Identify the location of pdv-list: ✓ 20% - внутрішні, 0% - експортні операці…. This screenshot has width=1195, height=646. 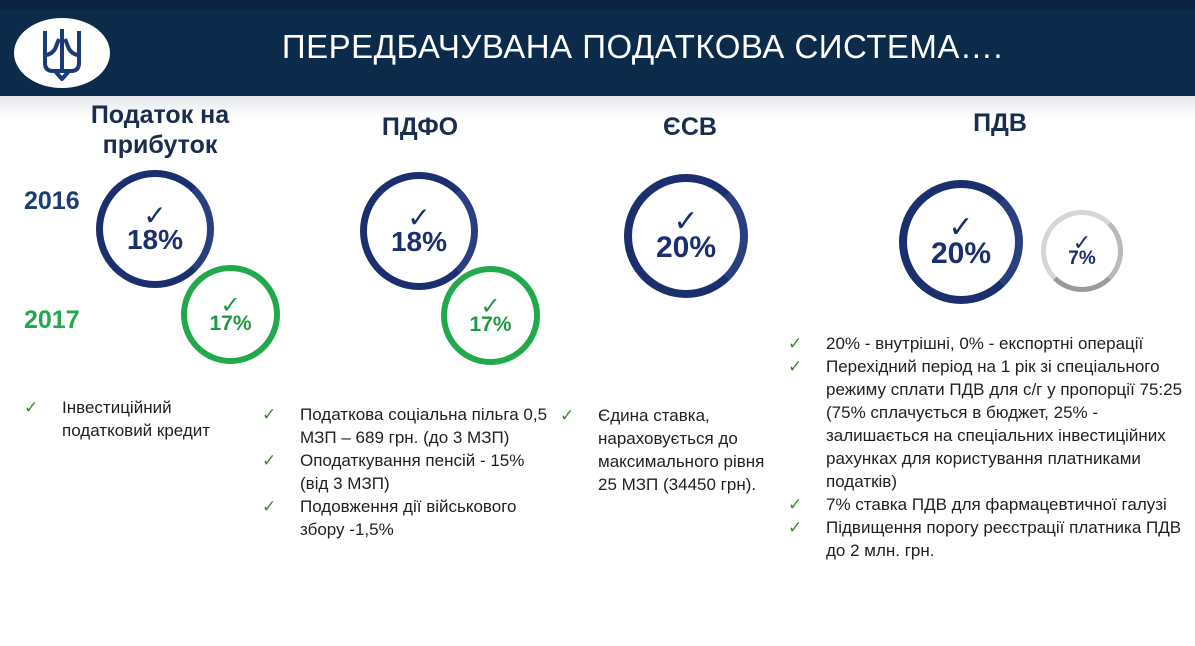
(989, 447).